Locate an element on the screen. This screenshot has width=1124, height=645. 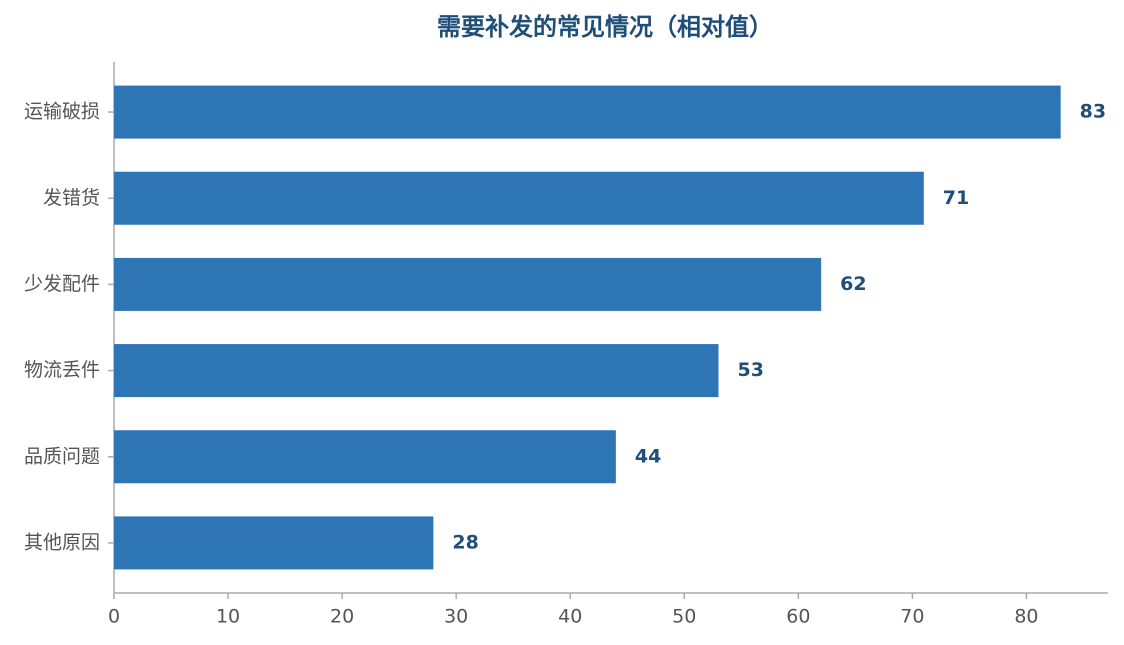
x-tick-label: 80 is located at coordinates (1026, 617).